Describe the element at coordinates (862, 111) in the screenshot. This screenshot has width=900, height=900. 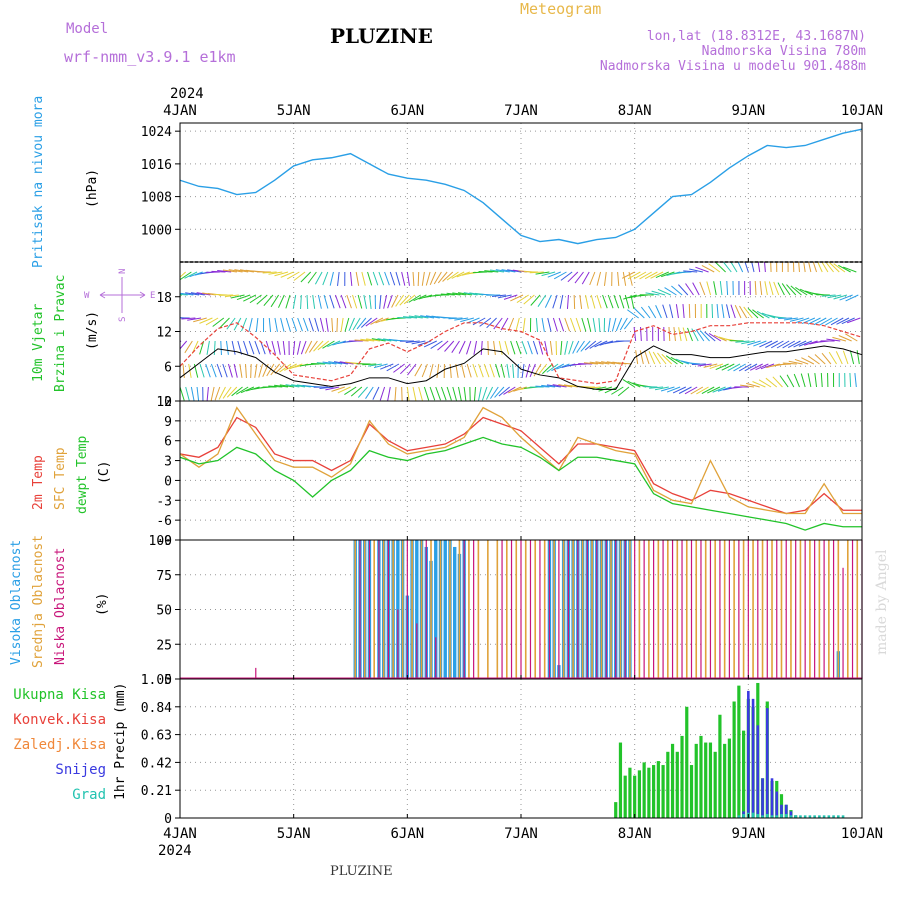
I see `top-x-tick-label: 10JAN` at that location.